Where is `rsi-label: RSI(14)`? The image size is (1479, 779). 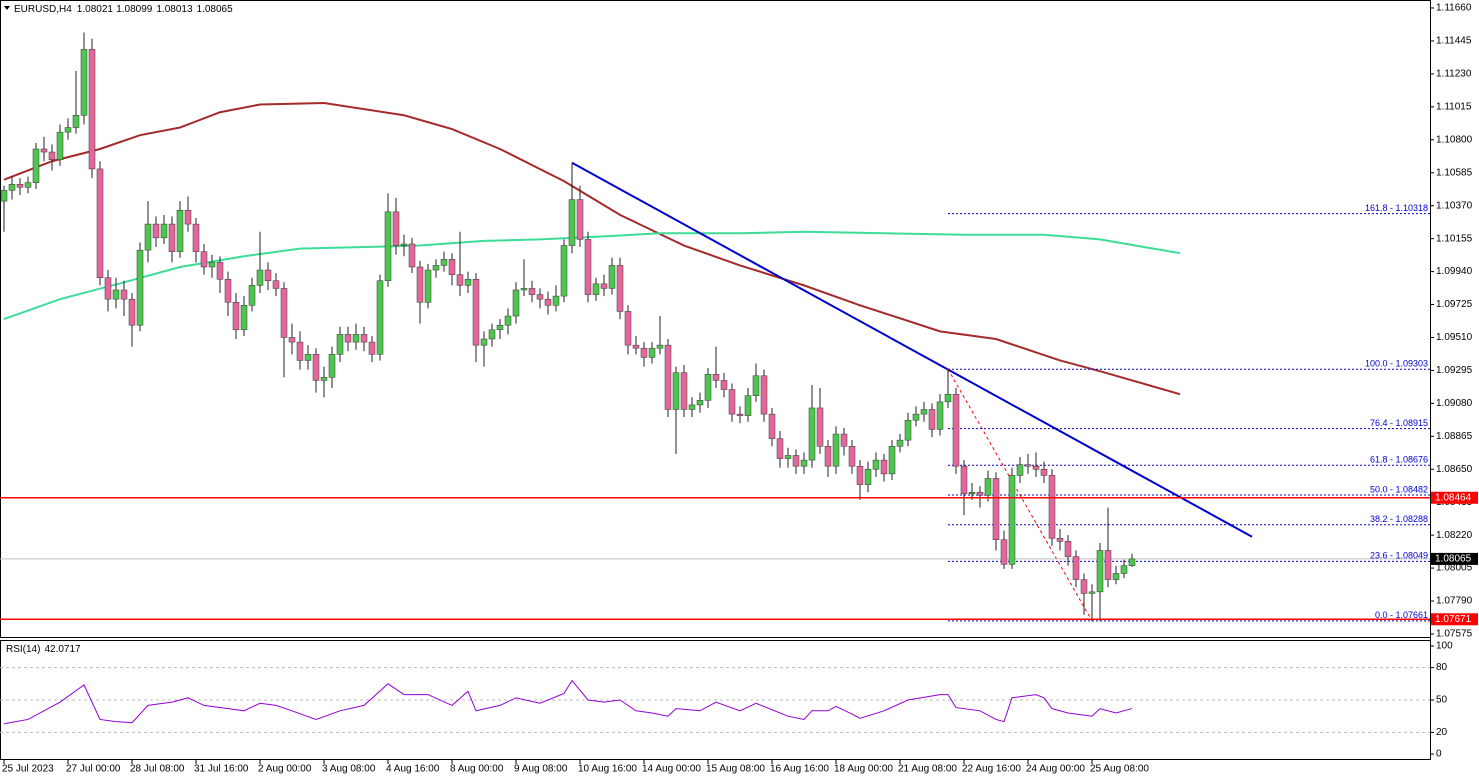
rsi-label: RSI(14) is located at coordinates (23, 649).